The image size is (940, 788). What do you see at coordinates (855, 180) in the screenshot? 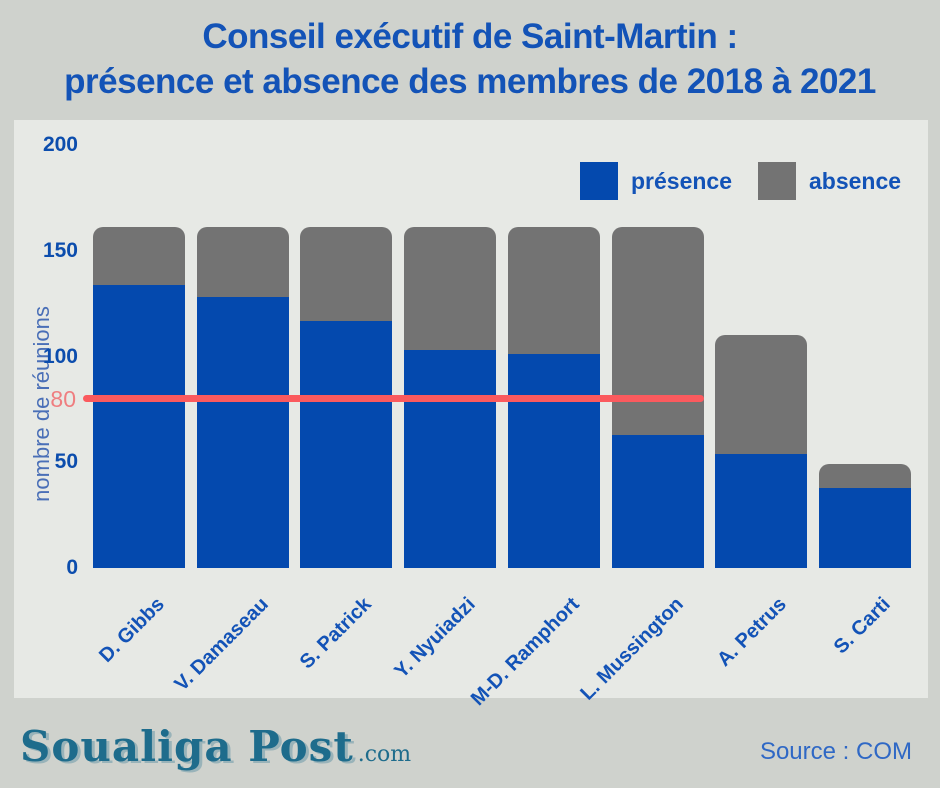
I see `legend-label-absence: absence` at bounding box center [855, 180].